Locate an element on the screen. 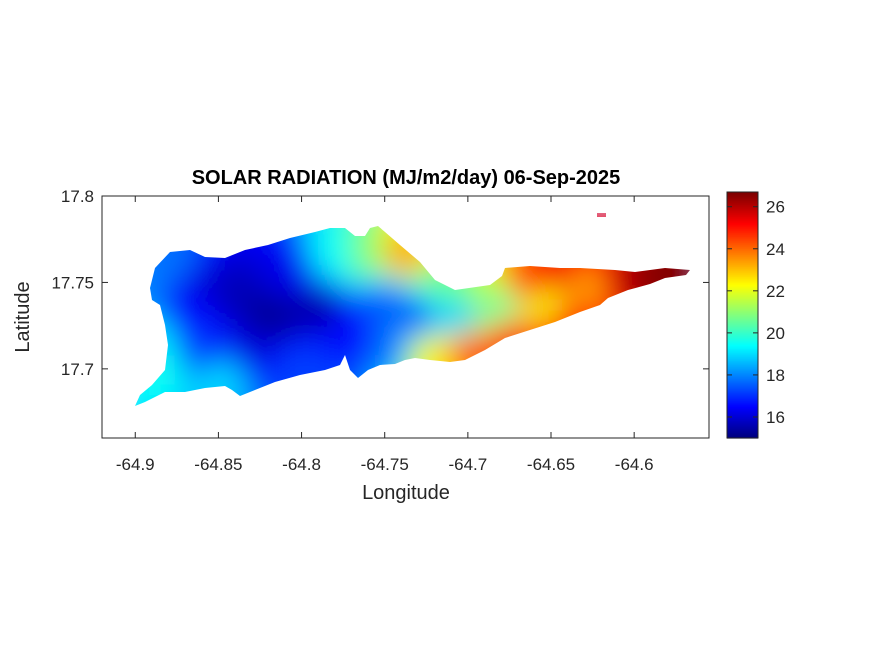  colorbar-ticks: 16 18 20 22 24 26 is located at coordinates (756, 312).